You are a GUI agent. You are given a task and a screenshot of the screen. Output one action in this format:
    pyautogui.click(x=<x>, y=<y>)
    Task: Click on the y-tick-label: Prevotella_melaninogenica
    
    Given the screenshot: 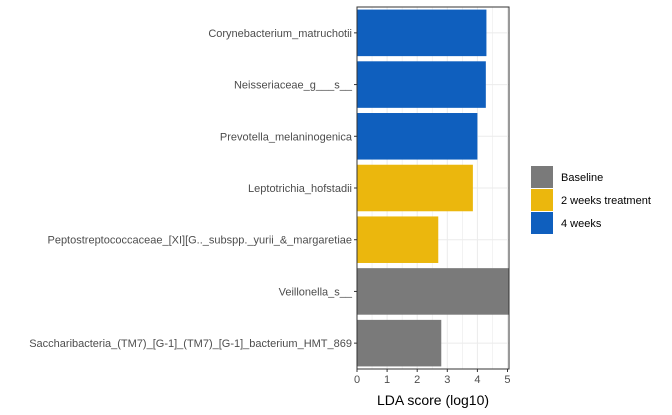 What is the action you would take?
    pyautogui.click(x=286, y=137)
    